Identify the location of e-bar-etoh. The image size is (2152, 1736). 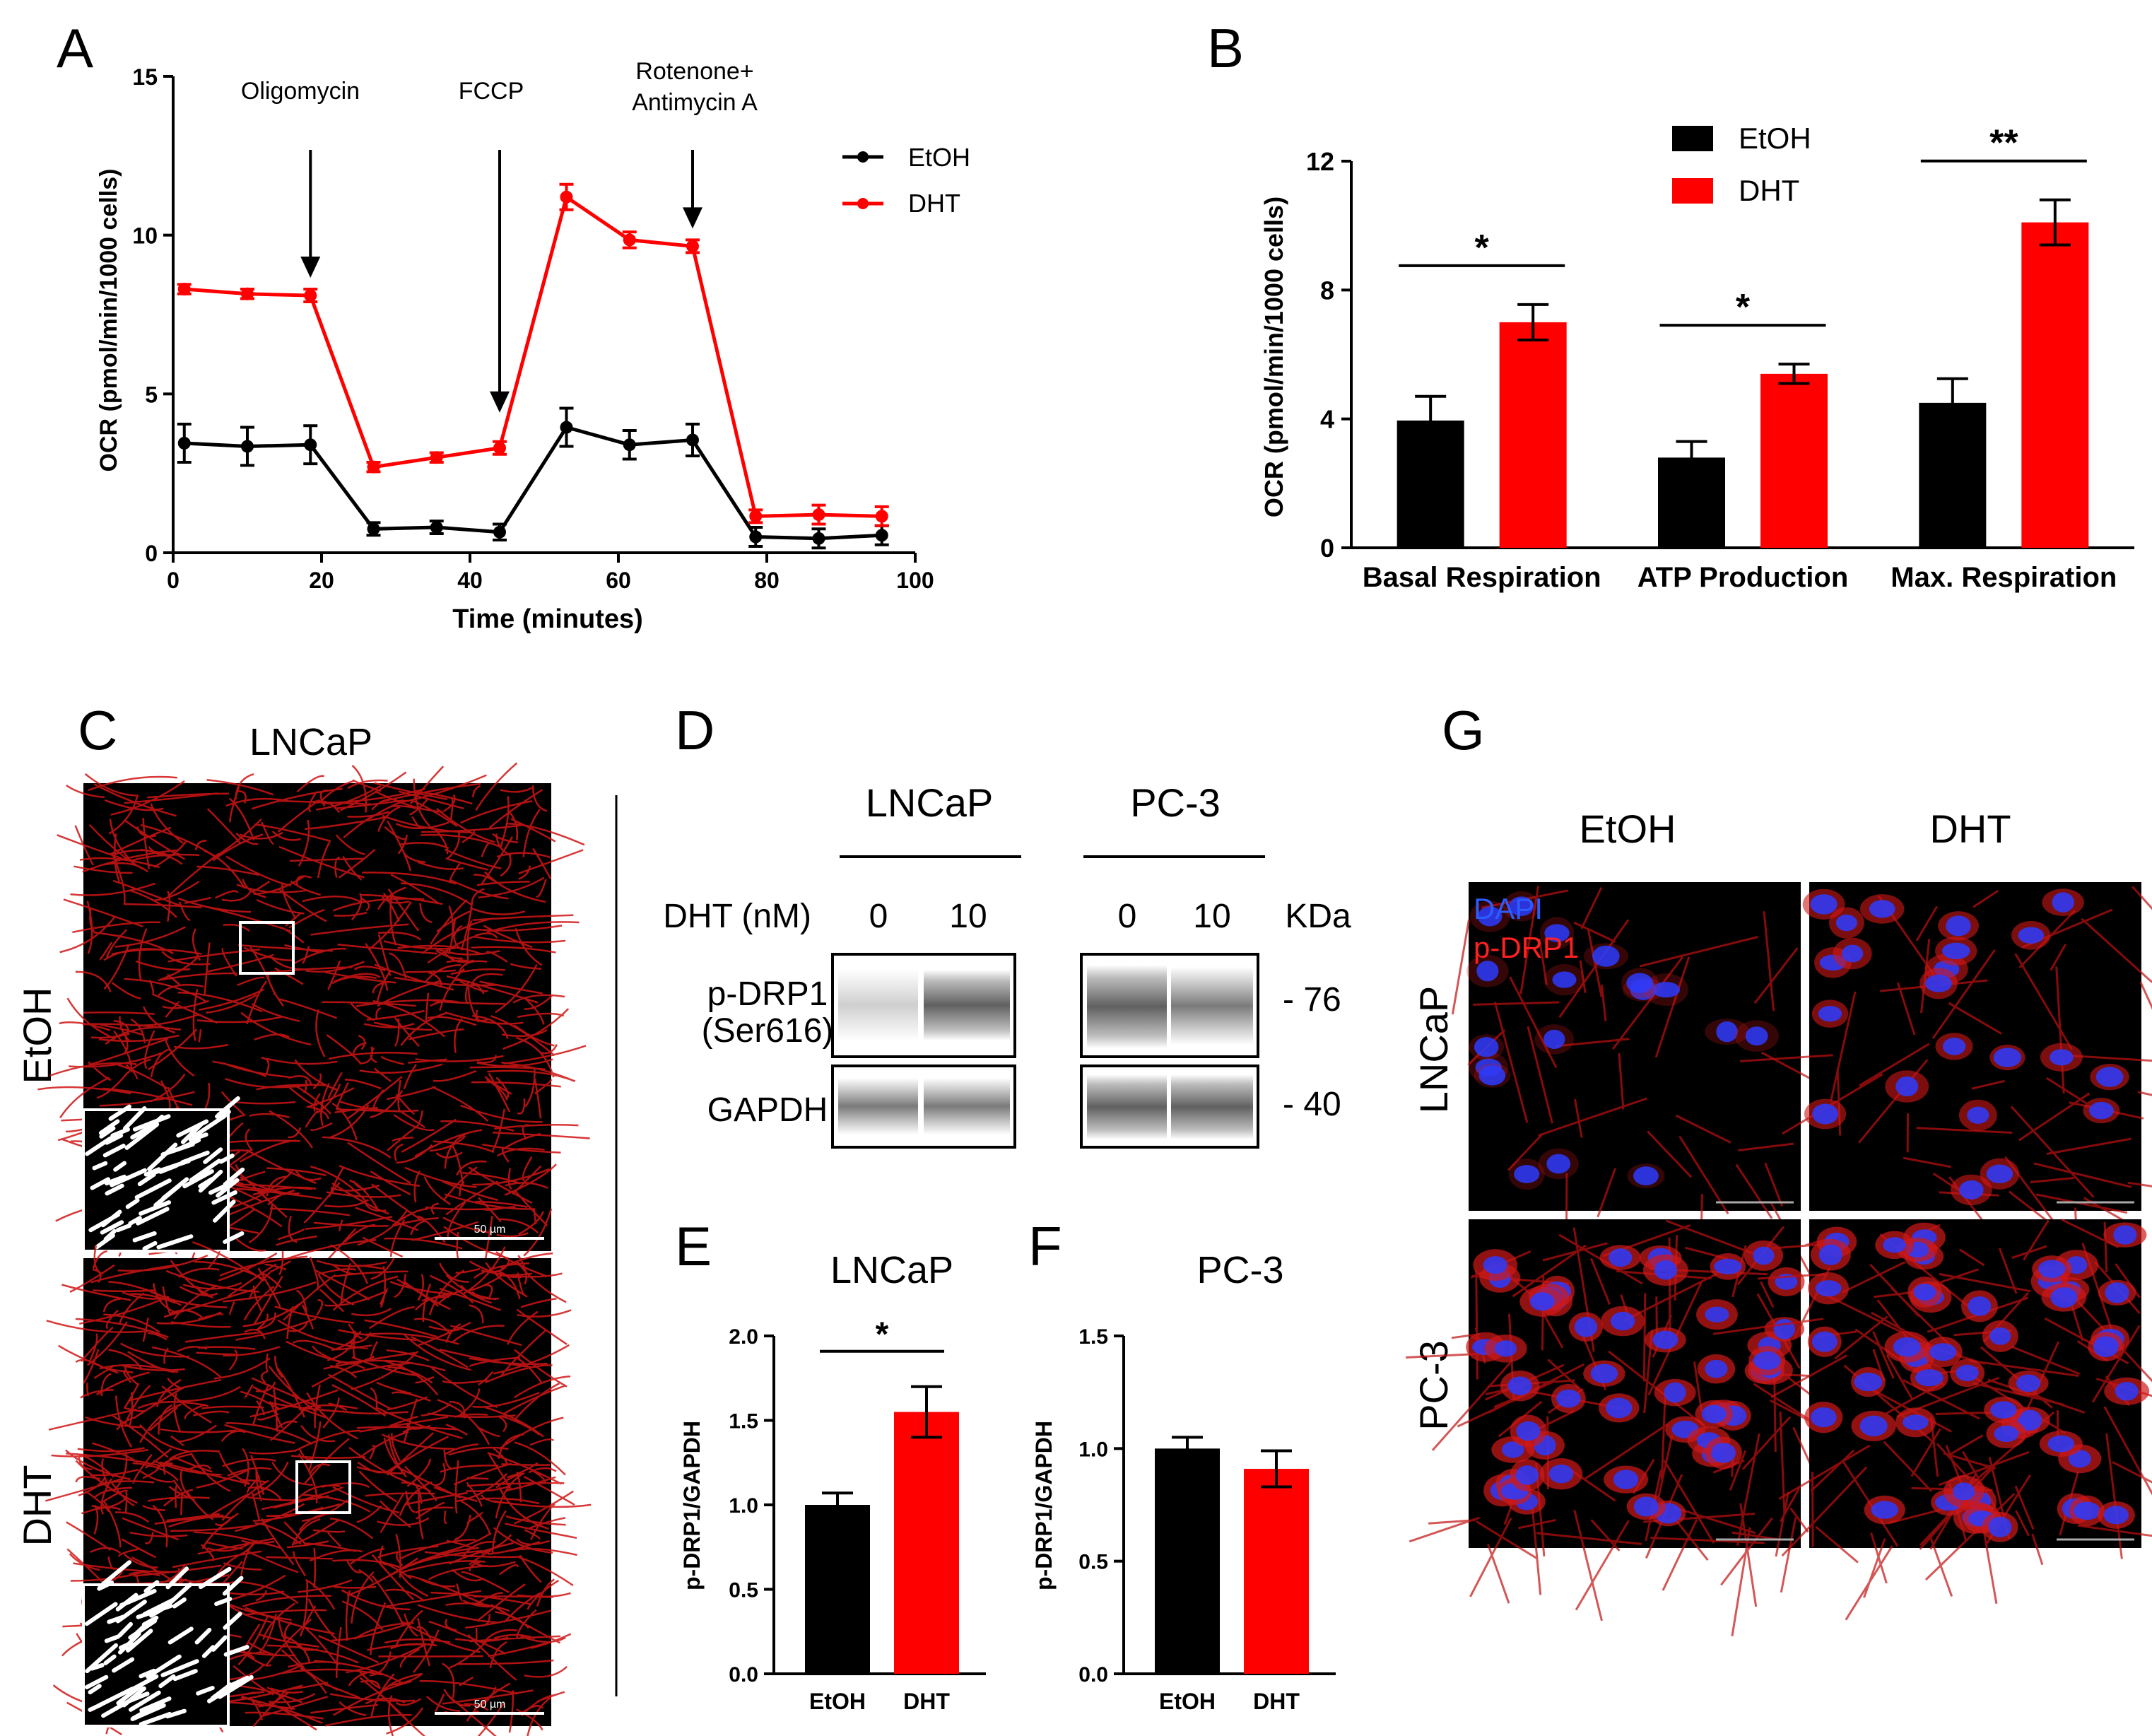
(837, 1589).